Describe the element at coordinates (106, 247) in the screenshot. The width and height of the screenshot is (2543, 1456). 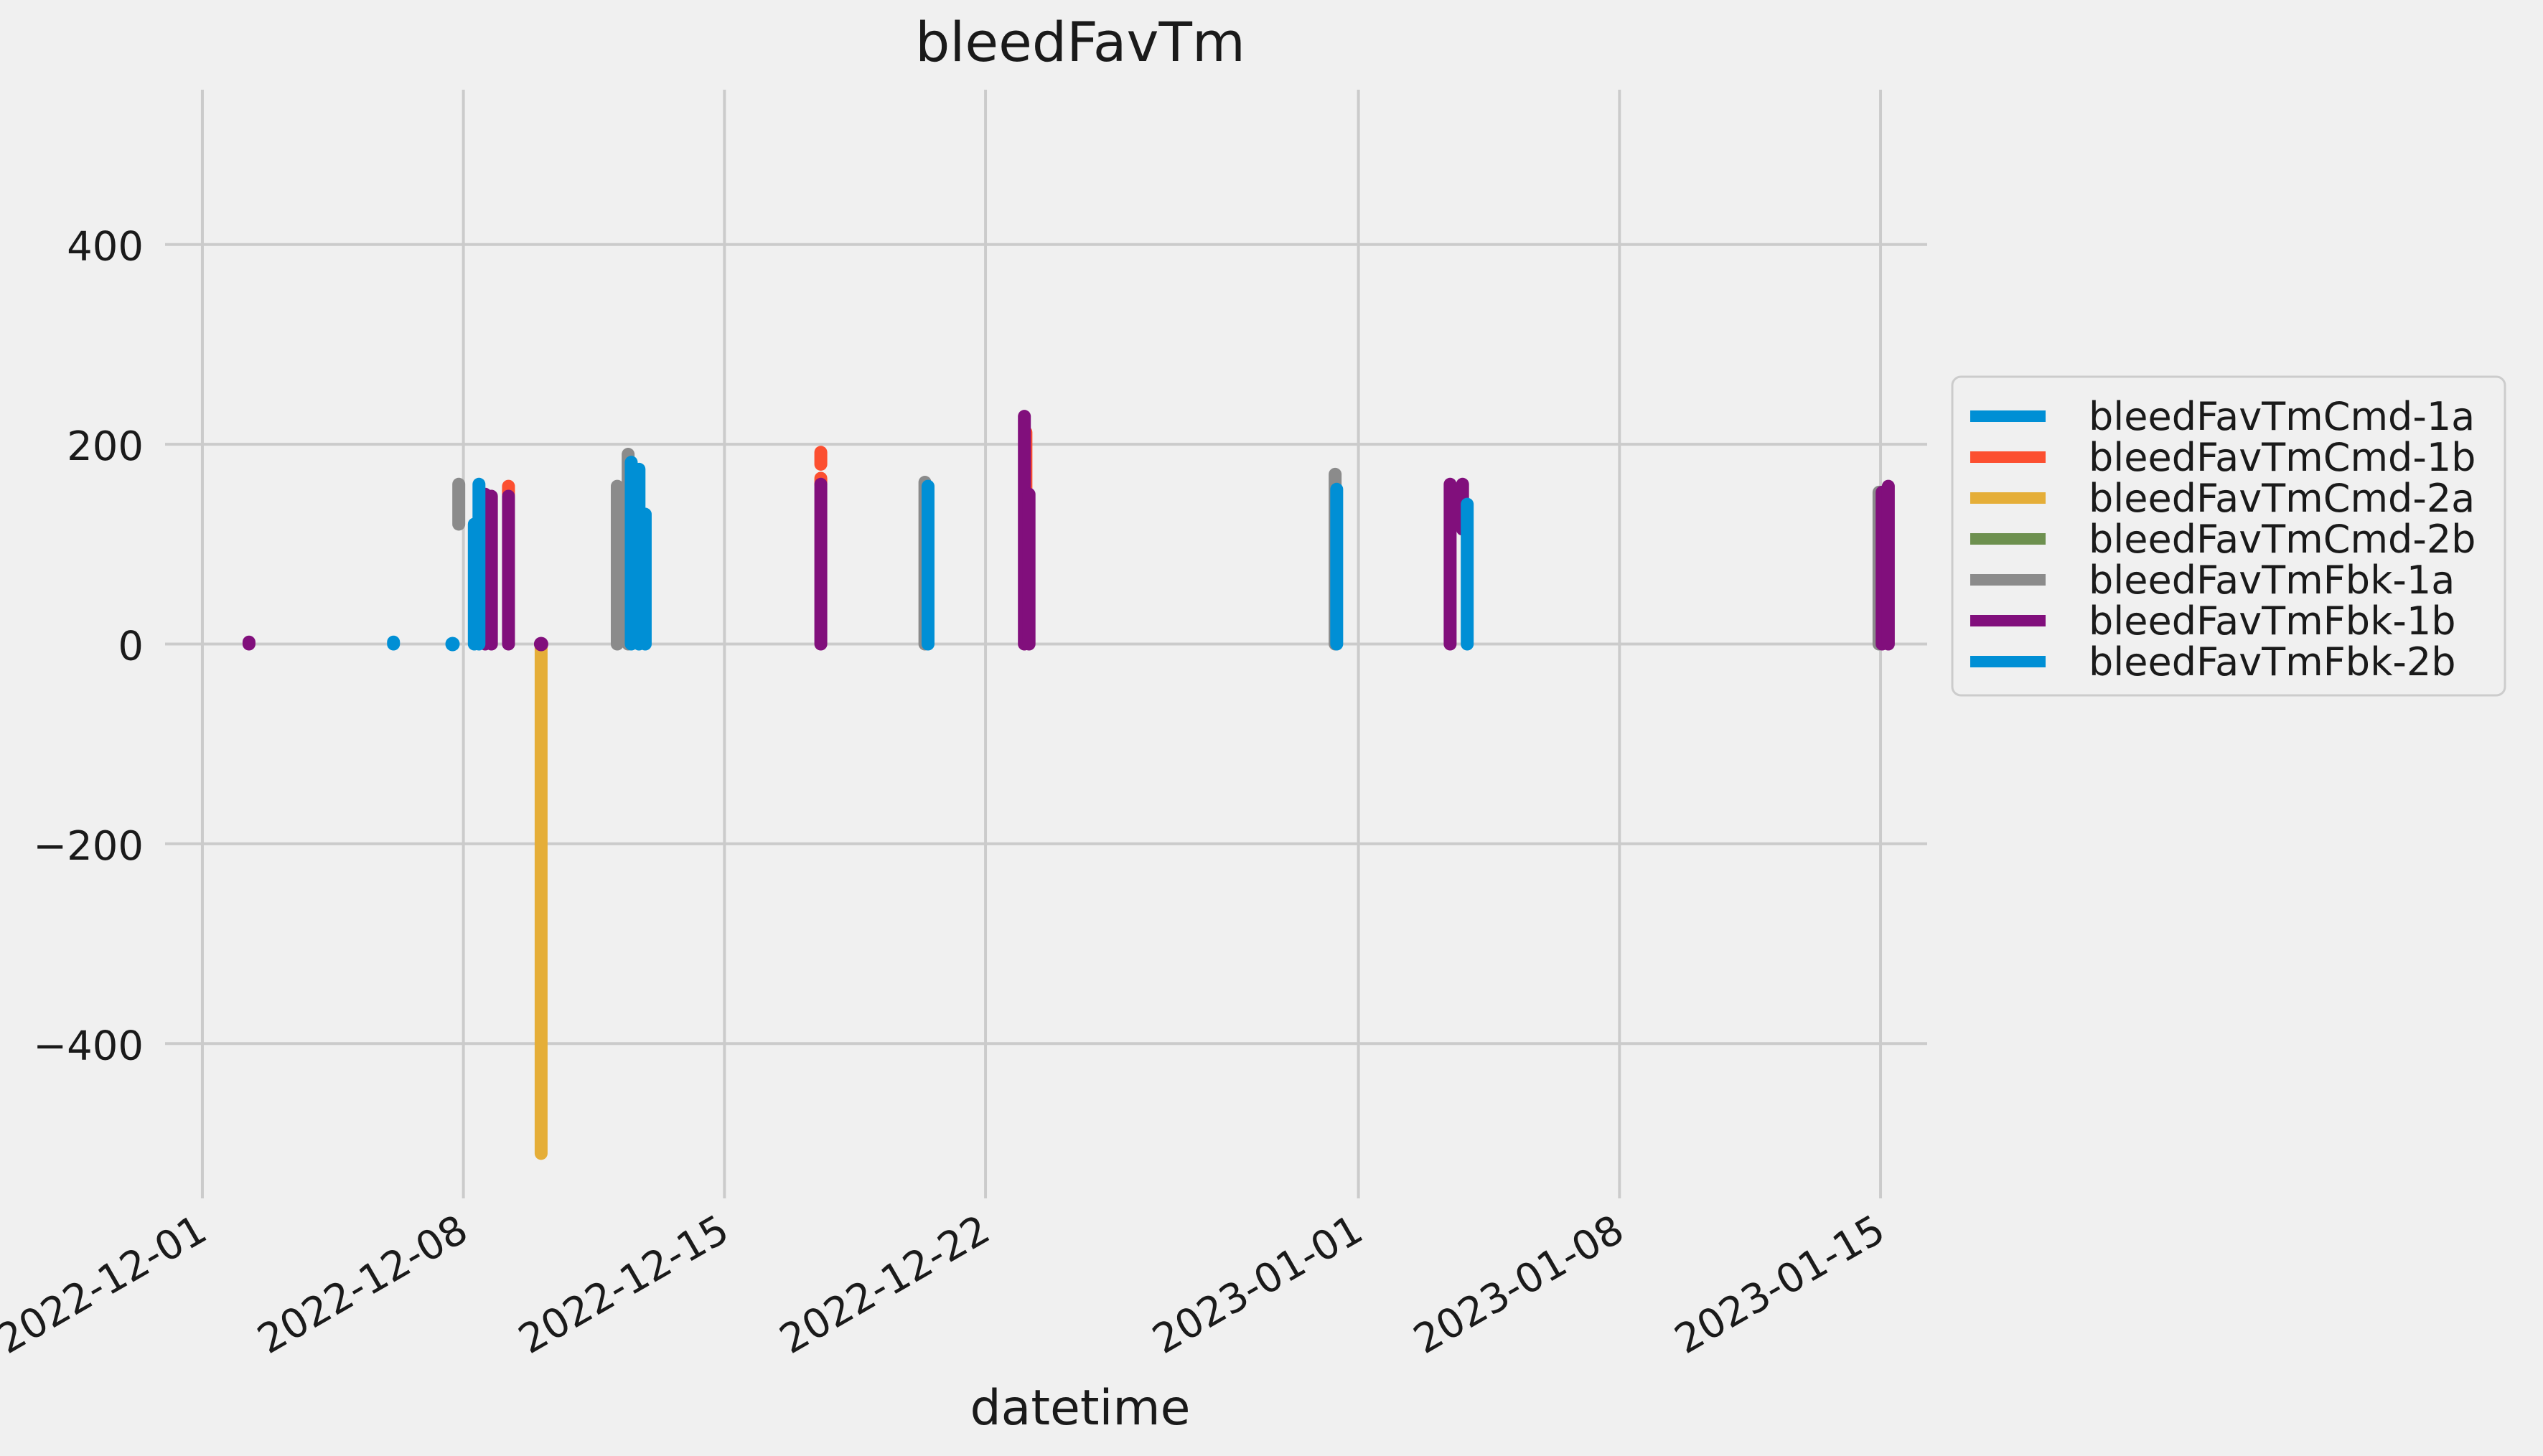
I see `y-tick-label: 400` at that location.